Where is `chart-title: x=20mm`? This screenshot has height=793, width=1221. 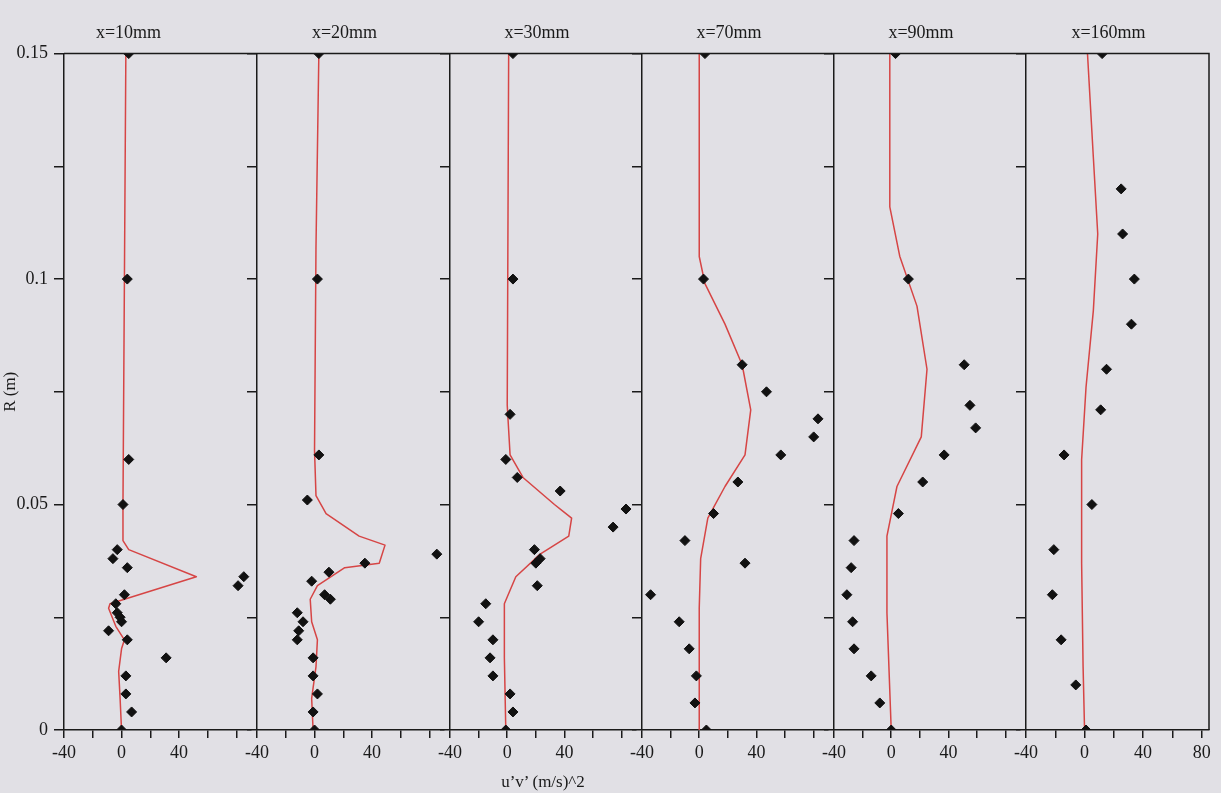 chart-title: x=20mm is located at coordinates (344, 31).